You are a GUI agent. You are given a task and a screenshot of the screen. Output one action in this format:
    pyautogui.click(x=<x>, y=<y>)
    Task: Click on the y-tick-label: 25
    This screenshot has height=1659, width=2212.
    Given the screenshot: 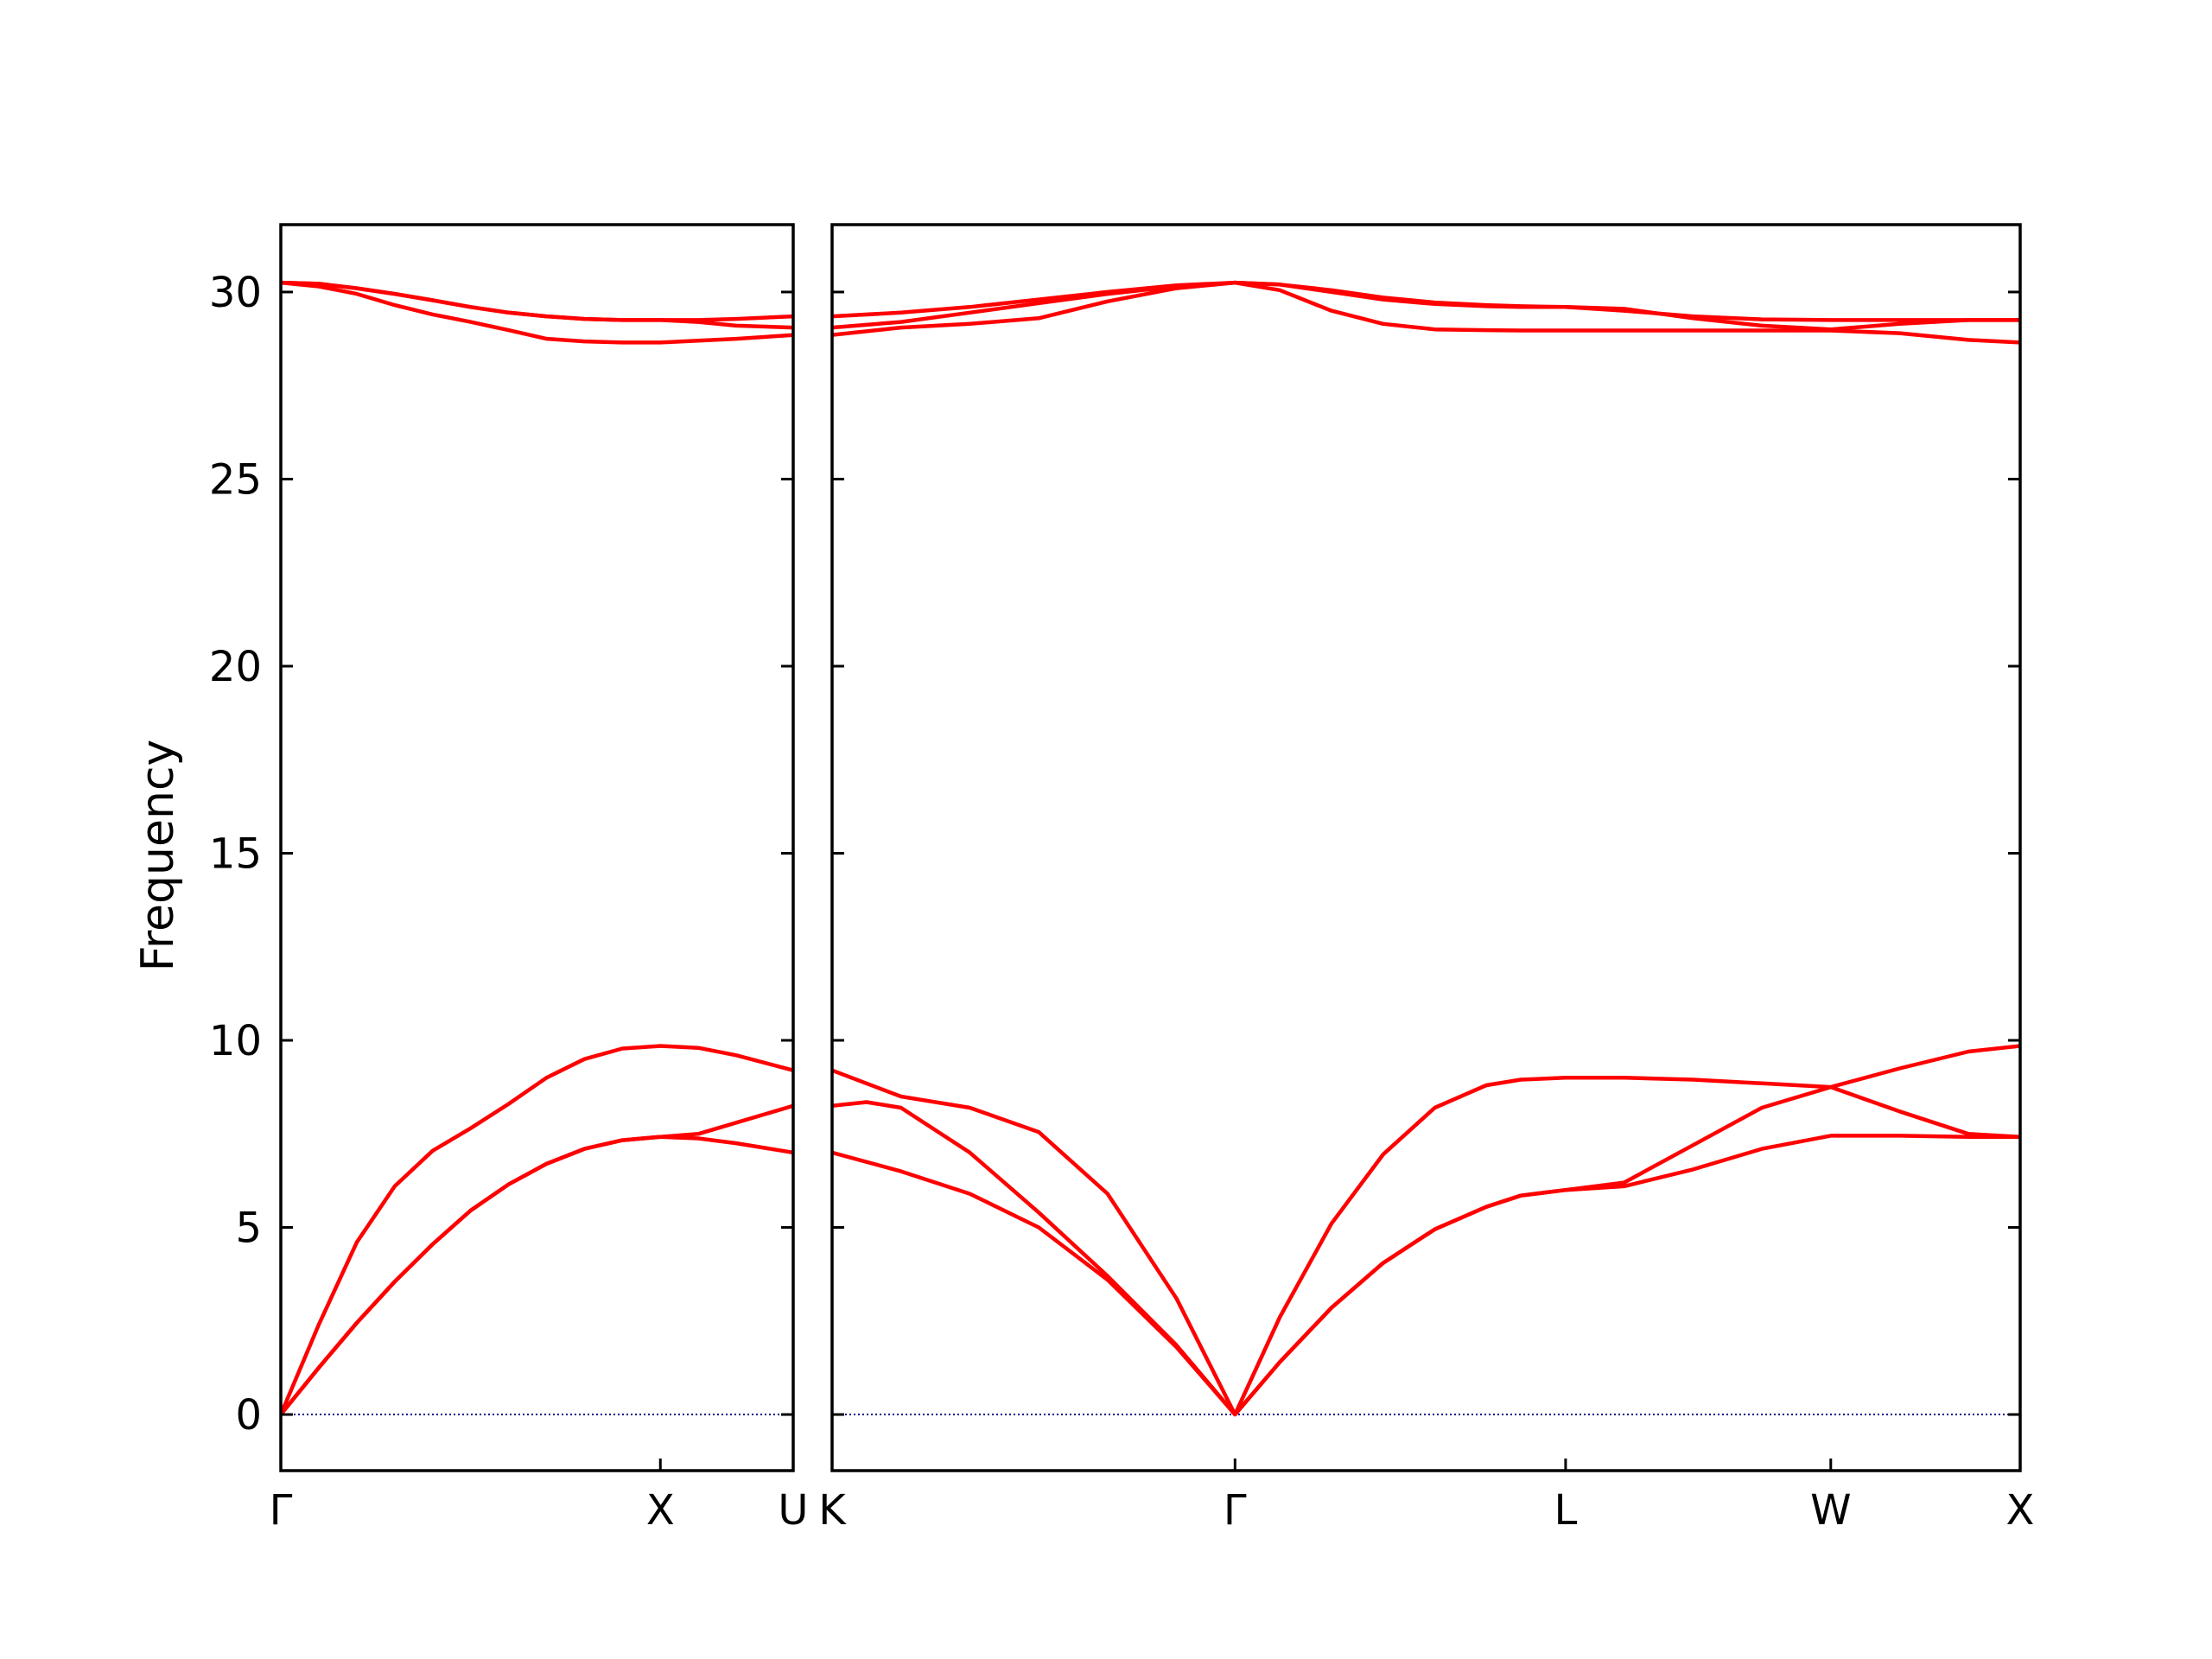 What is the action you would take?
    pyautogui.click(x=235, y=479)
    